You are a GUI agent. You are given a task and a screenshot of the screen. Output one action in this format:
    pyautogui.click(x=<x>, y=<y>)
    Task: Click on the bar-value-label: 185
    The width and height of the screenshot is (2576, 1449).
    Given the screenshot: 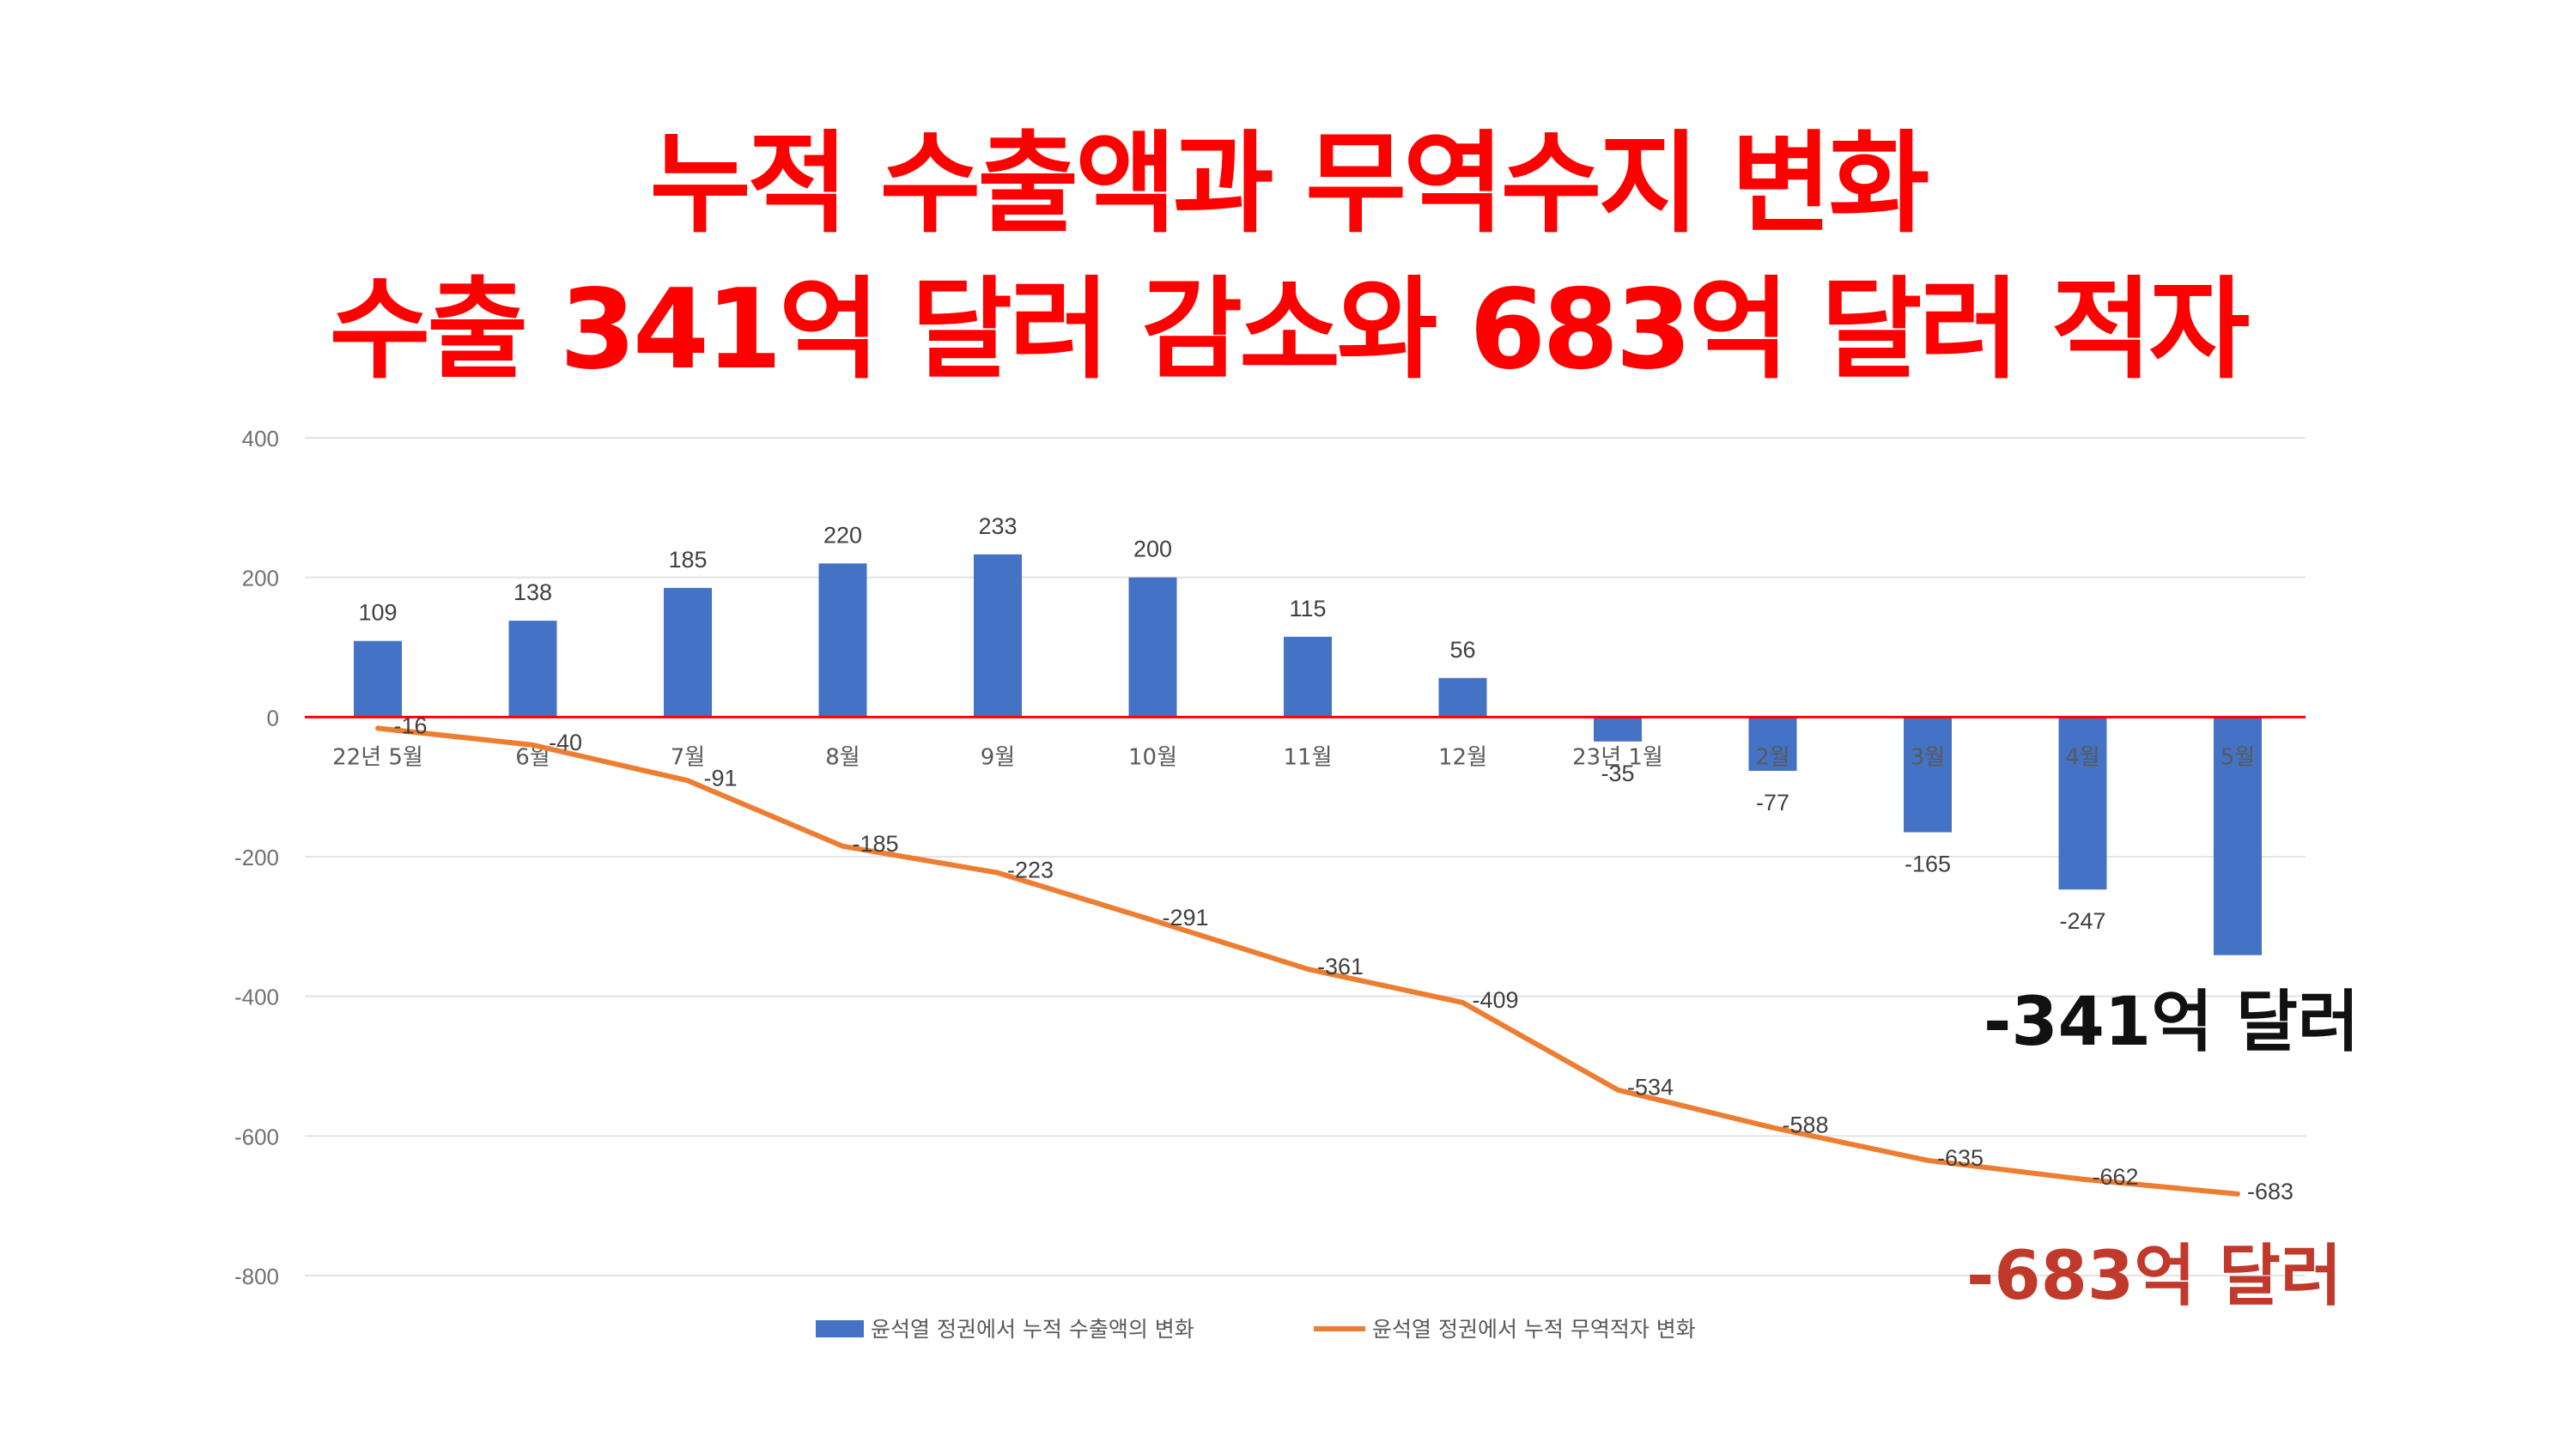 What is the action you would take?
    pyautogui.click(x=687, y=560)
    